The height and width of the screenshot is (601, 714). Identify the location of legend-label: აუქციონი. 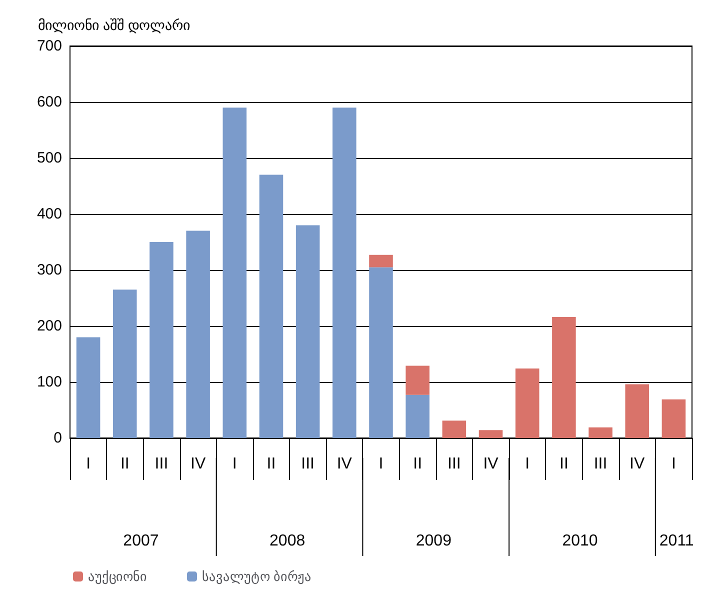
(117, 577).